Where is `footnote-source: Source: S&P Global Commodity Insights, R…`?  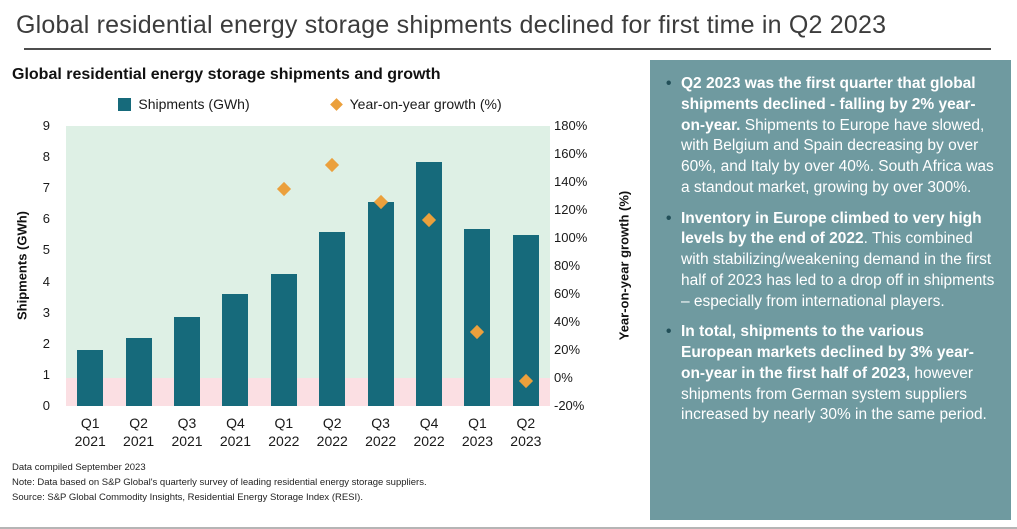
footnote-source: Source: S&P Global Commodity Insights, R… is located at coordinates (187, 498).